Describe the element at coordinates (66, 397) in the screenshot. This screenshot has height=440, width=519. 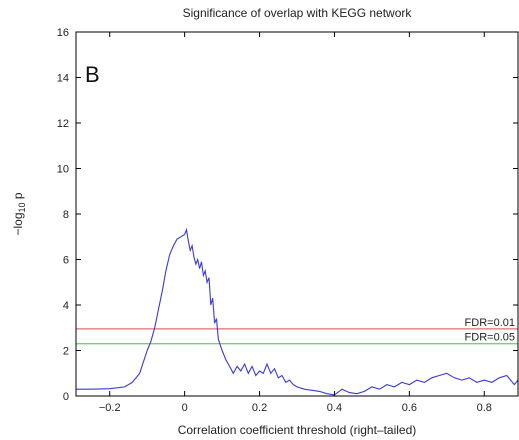
I see `y-tick-label: 0` at that location.